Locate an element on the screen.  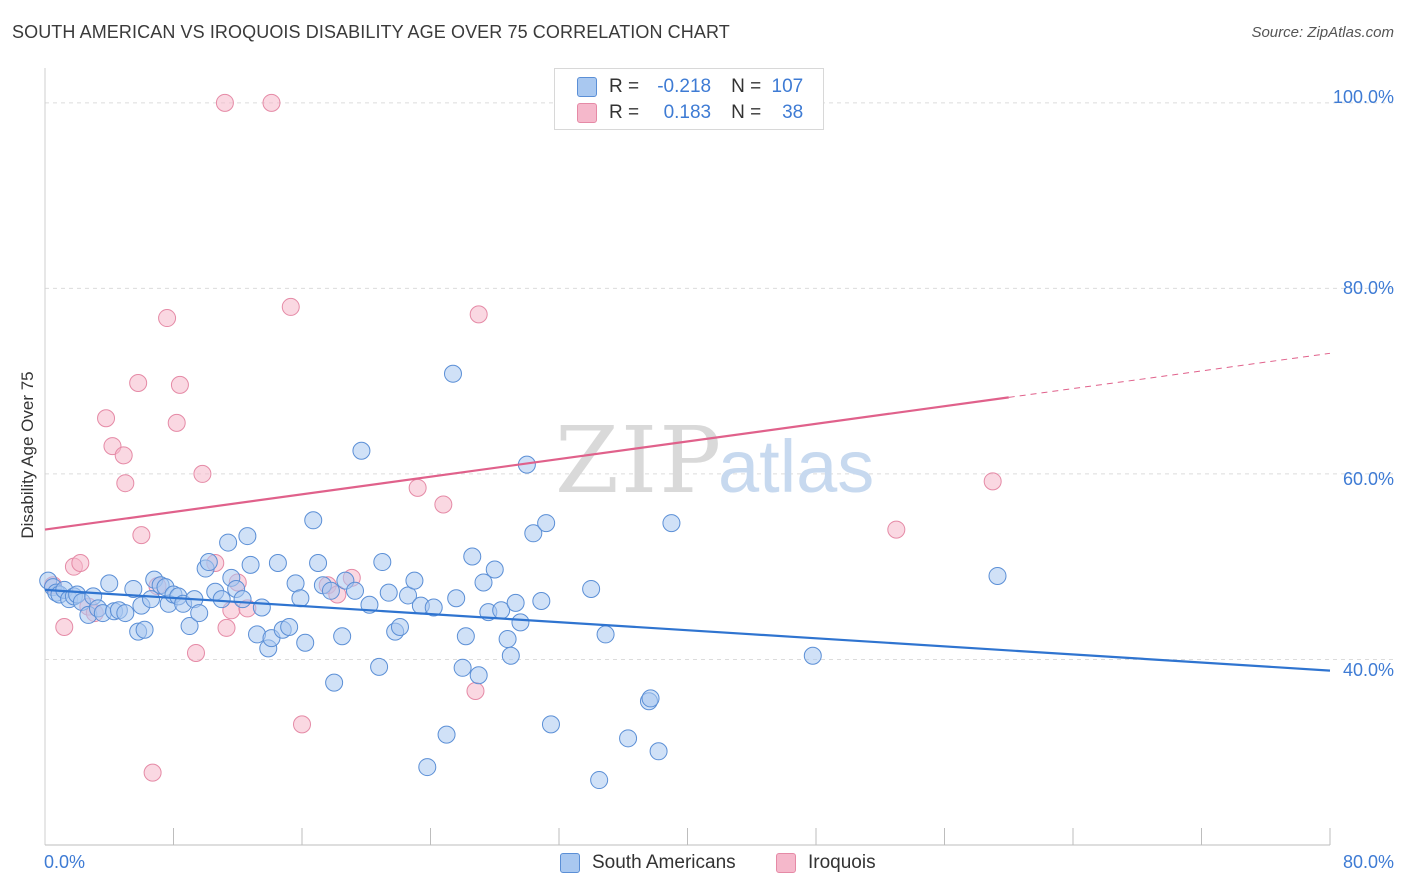
trend-line-south-americans is located at coordinates (687, 630).